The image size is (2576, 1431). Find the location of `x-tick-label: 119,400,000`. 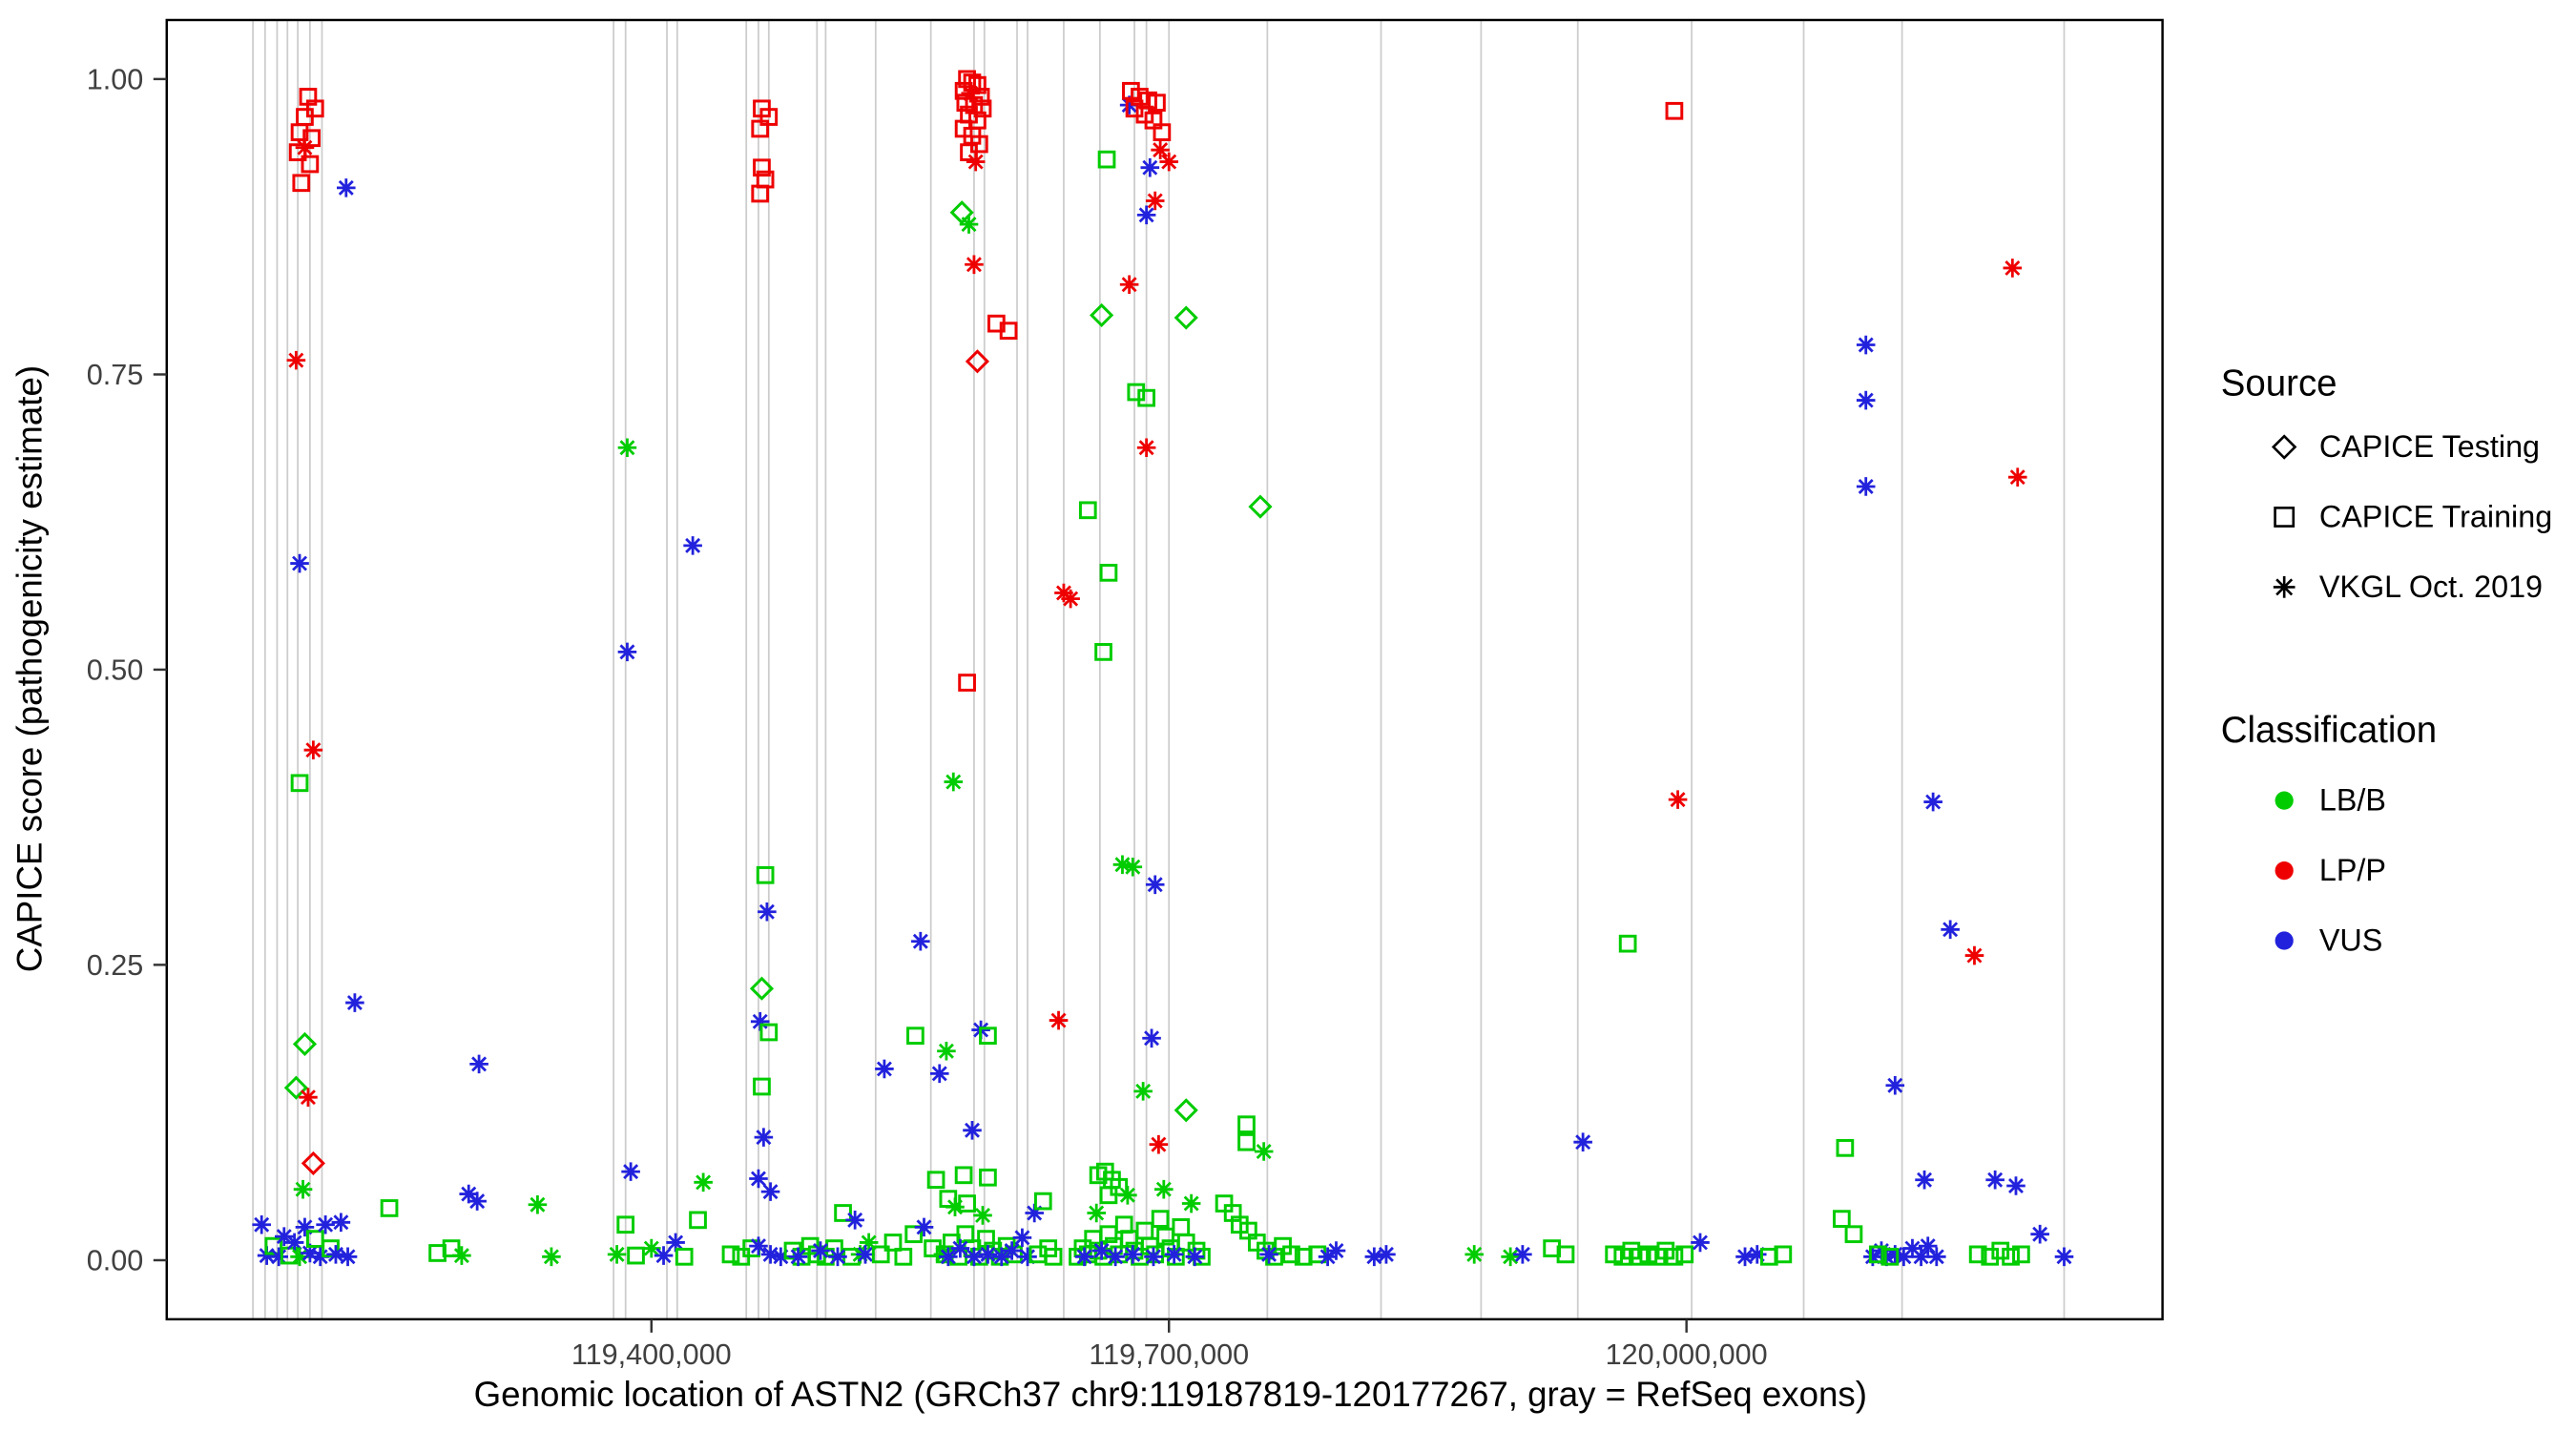

x-tick-label: 119,400,000 is located at coordinates (651, 1354).